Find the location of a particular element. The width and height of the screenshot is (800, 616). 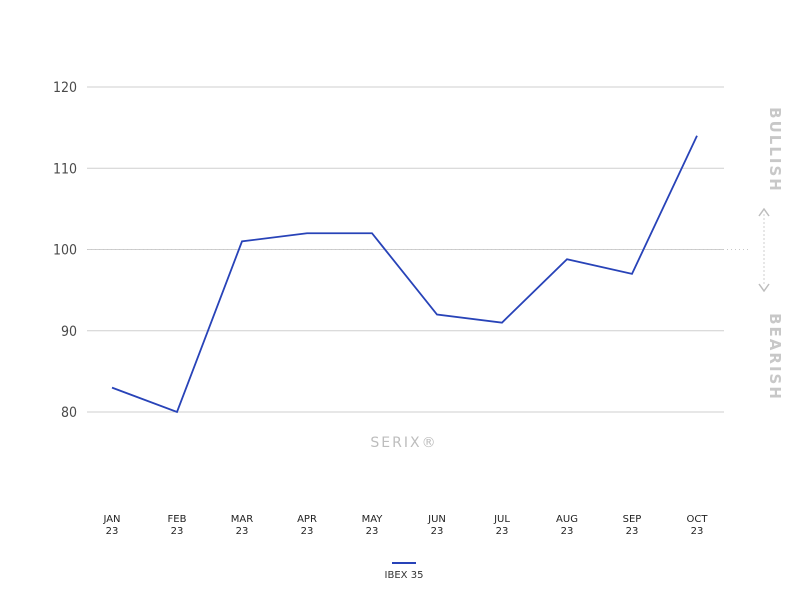

y-tick-label: 110 is located at coordinates (65, 169).